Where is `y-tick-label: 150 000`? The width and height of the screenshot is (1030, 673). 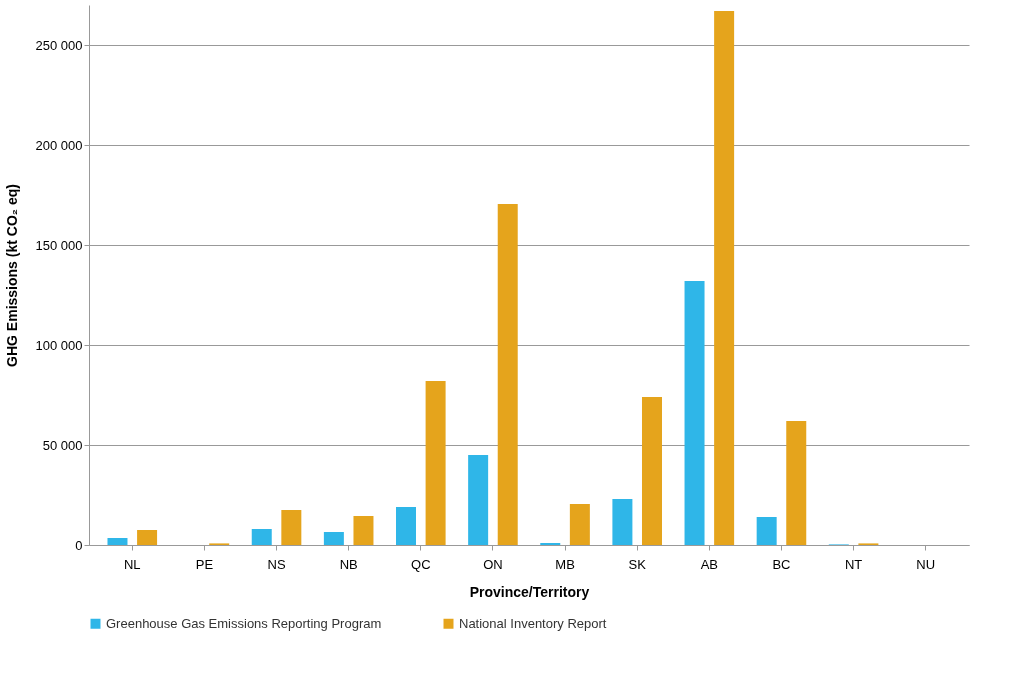
y-tick-label: 150 000 is located at coordinates (59, 245).